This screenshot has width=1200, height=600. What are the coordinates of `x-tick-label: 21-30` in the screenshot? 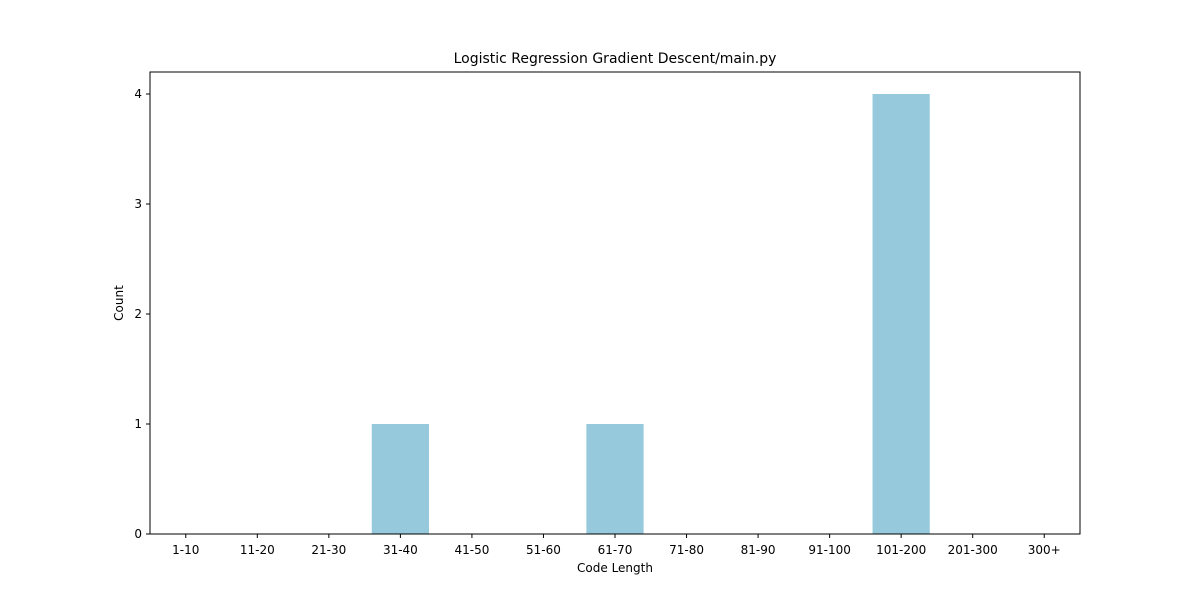 It's located at (328, 550).